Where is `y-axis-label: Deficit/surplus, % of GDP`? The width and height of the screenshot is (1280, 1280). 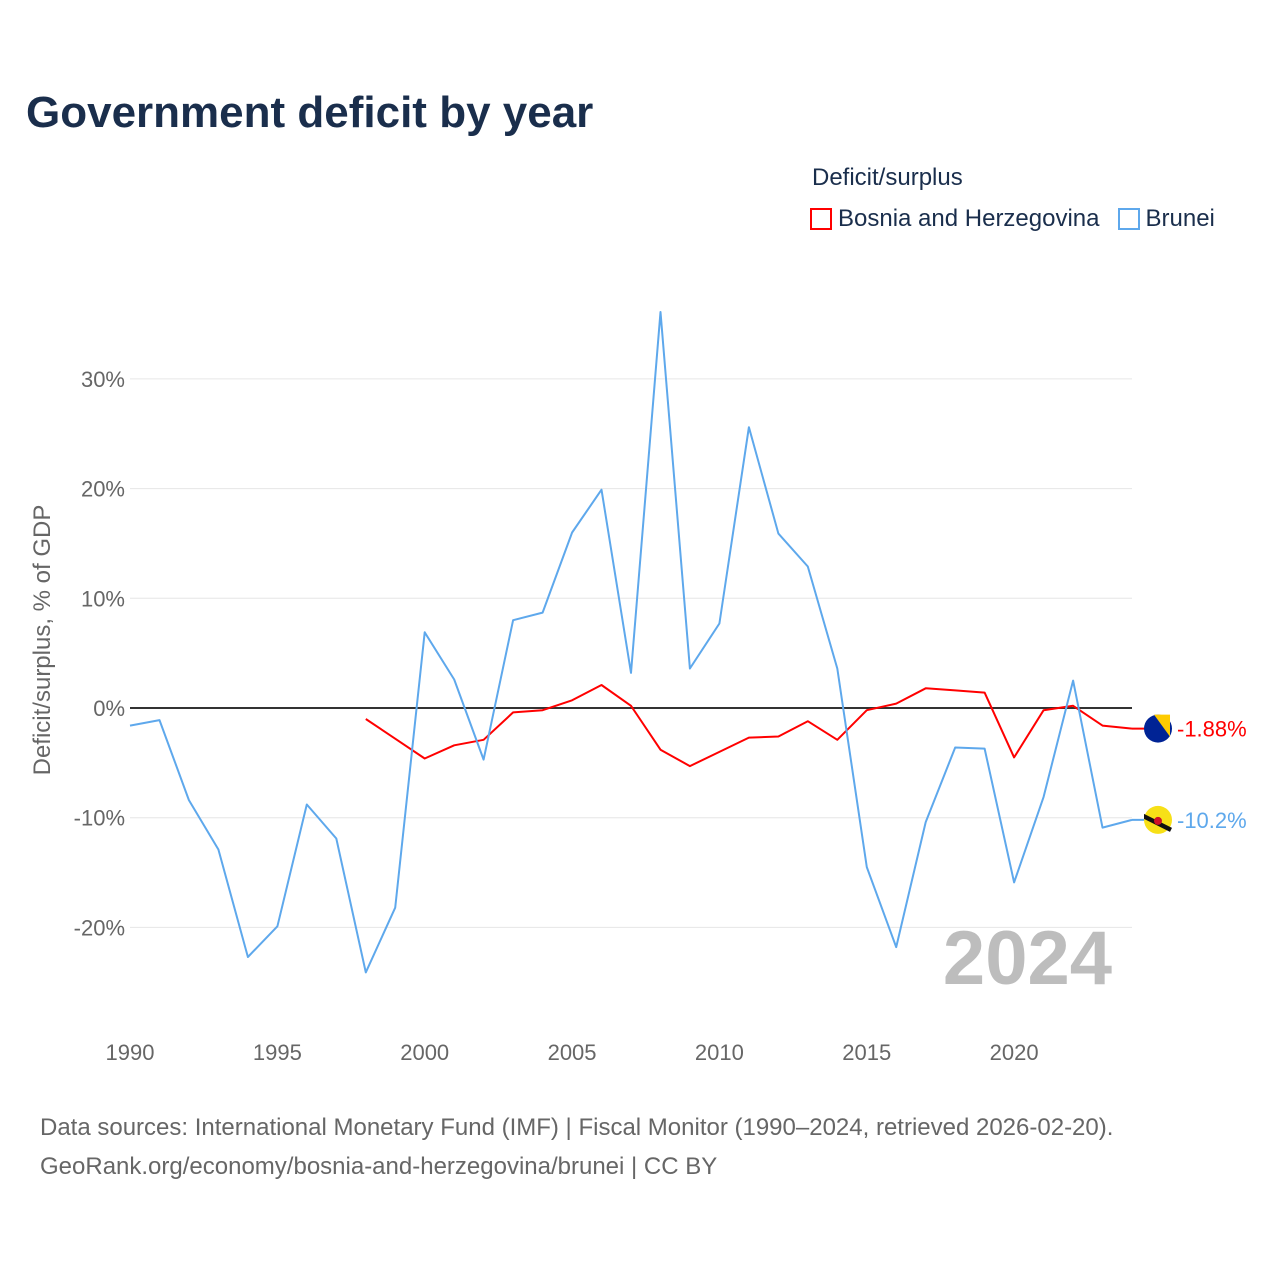
y-axis-label: Deficit/surplus, % of GDP is located at coordinates (42, 640).